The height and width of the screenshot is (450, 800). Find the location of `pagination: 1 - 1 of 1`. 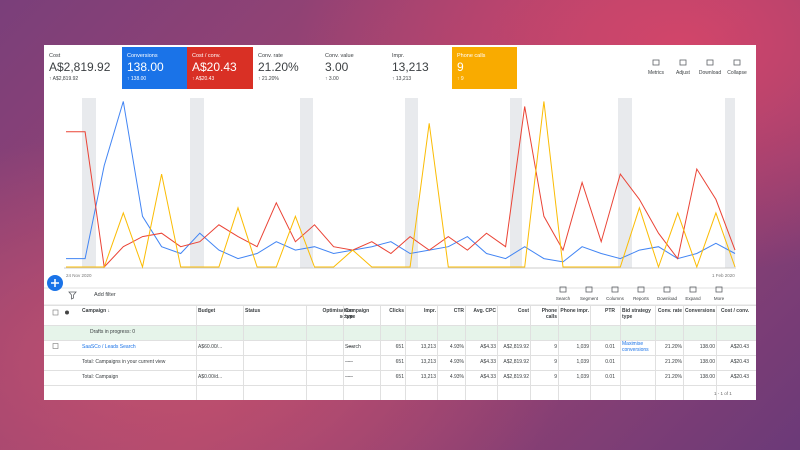

pagination: 1 - 1 of 1 is located at coordinates (723, 393).